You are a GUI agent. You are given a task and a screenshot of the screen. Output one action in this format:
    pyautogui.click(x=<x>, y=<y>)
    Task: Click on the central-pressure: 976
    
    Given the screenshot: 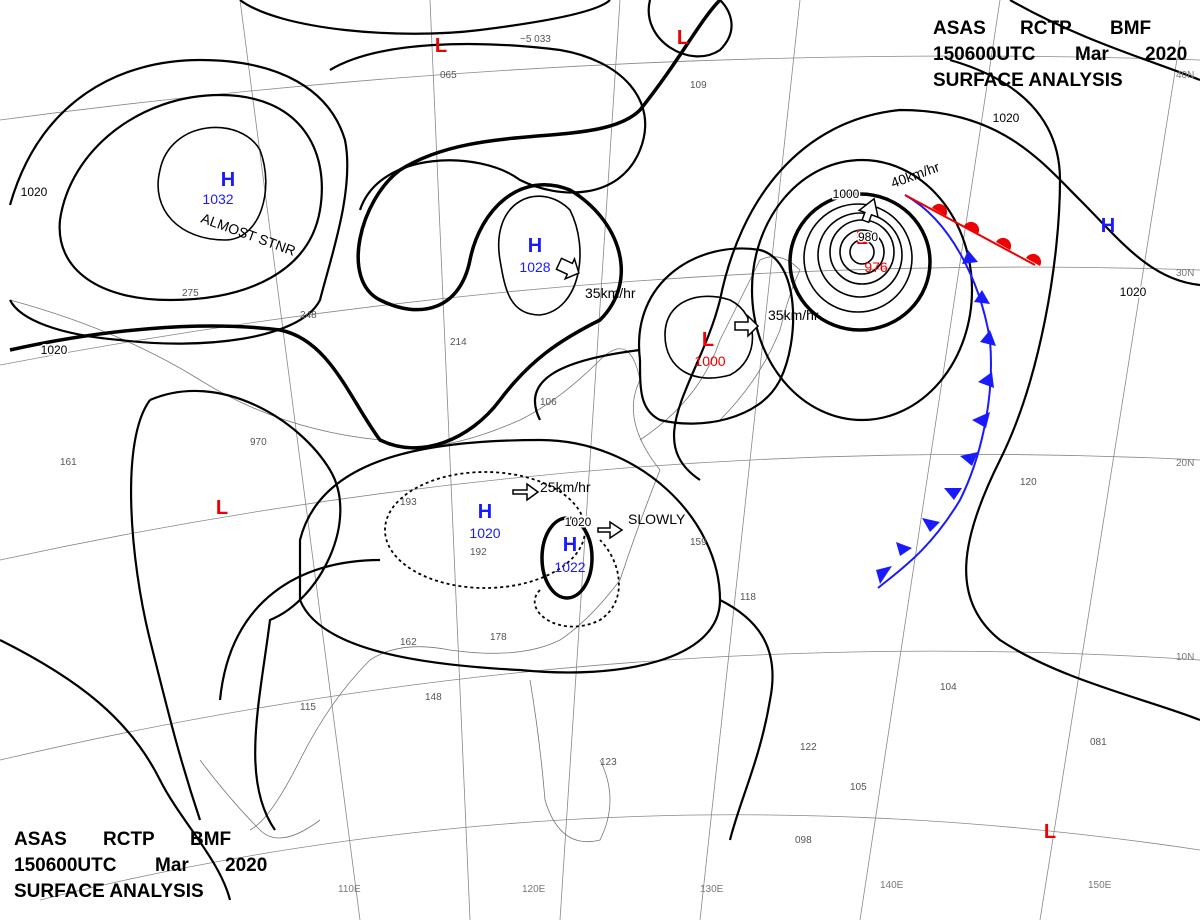 What is the action you would take?
    pyautogui.click(x=876, y=267)
    